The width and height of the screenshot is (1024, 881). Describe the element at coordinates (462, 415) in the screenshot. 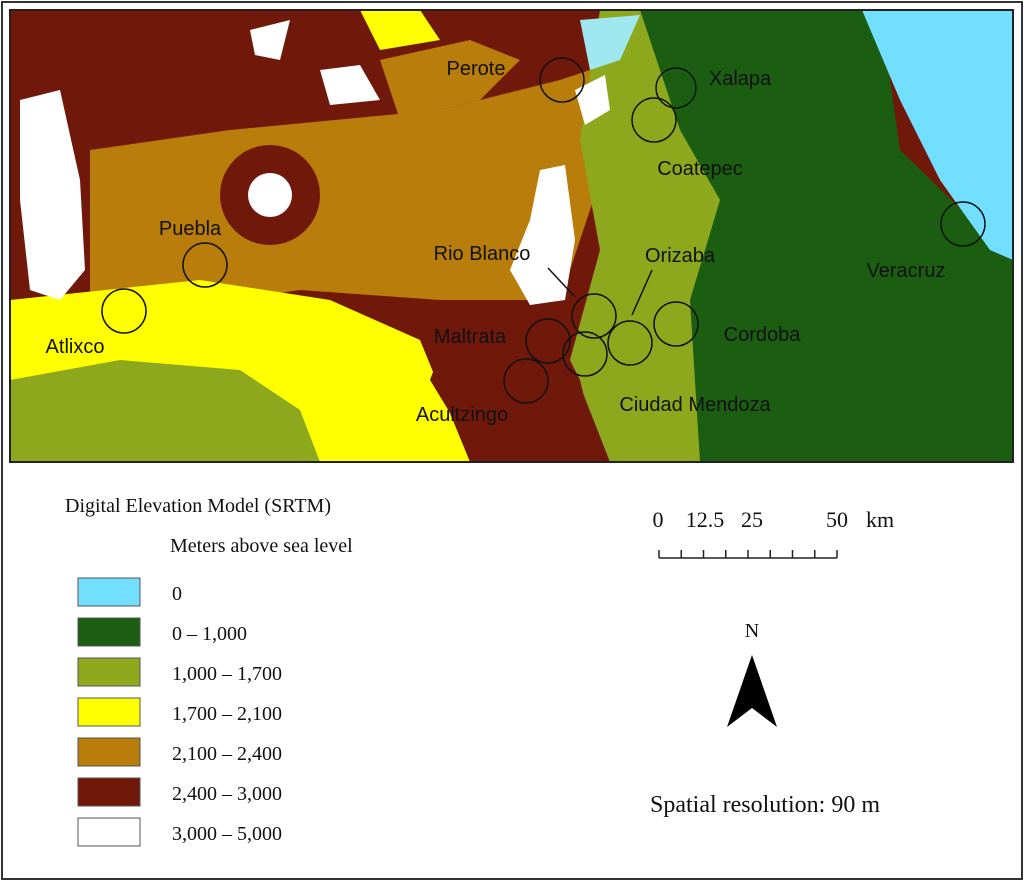

I see `city-label: Acultzingo` at that location.